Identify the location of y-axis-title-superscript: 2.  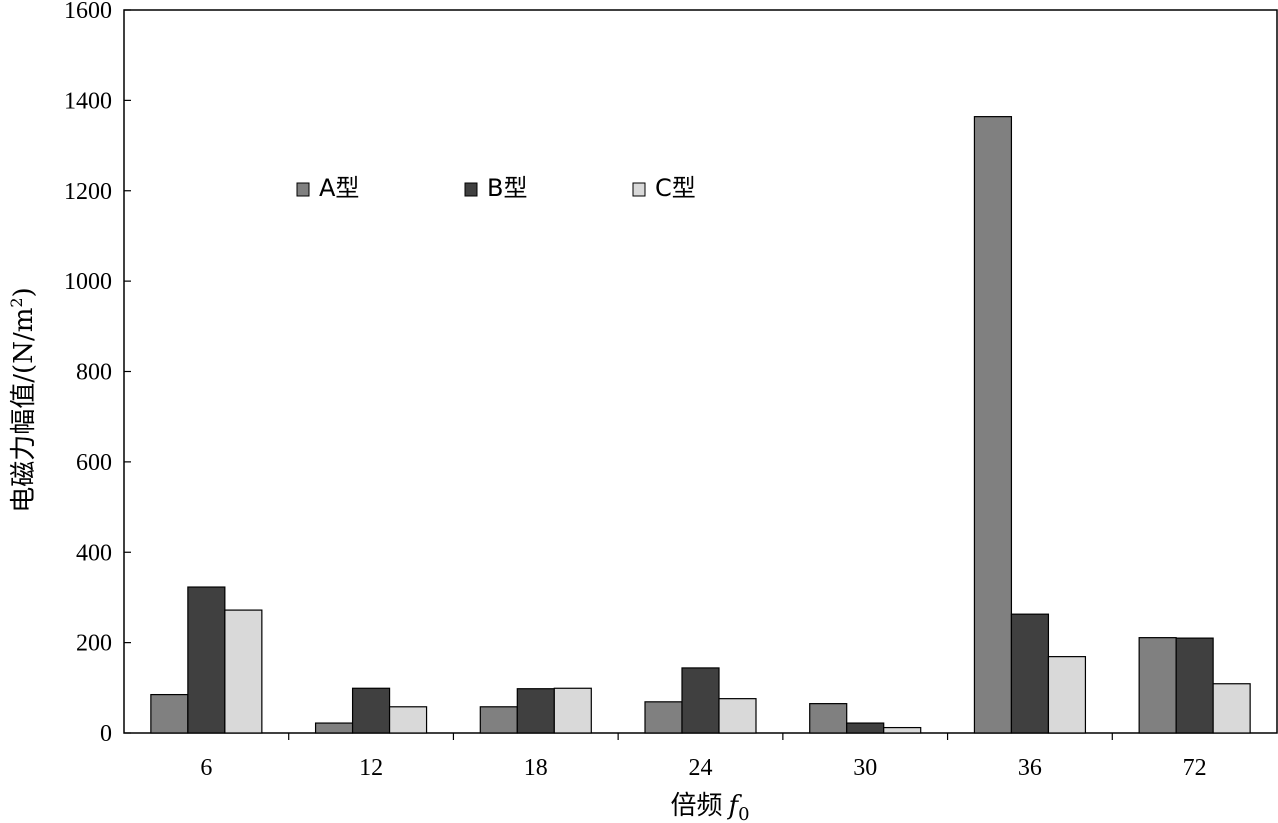
(16, 302).